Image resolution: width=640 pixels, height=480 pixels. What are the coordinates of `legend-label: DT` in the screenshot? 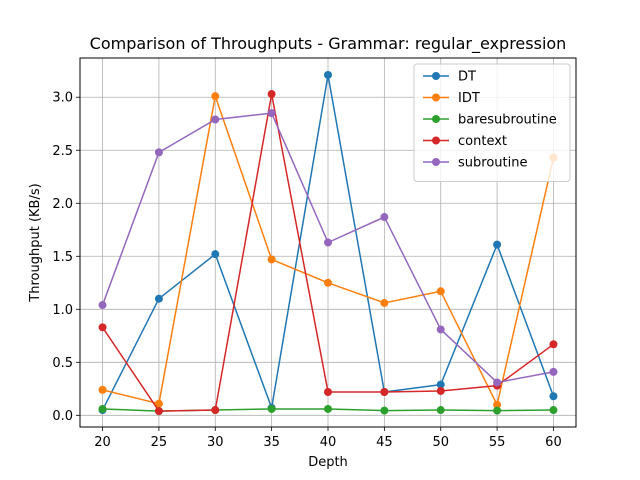 It's located at (467, 77).